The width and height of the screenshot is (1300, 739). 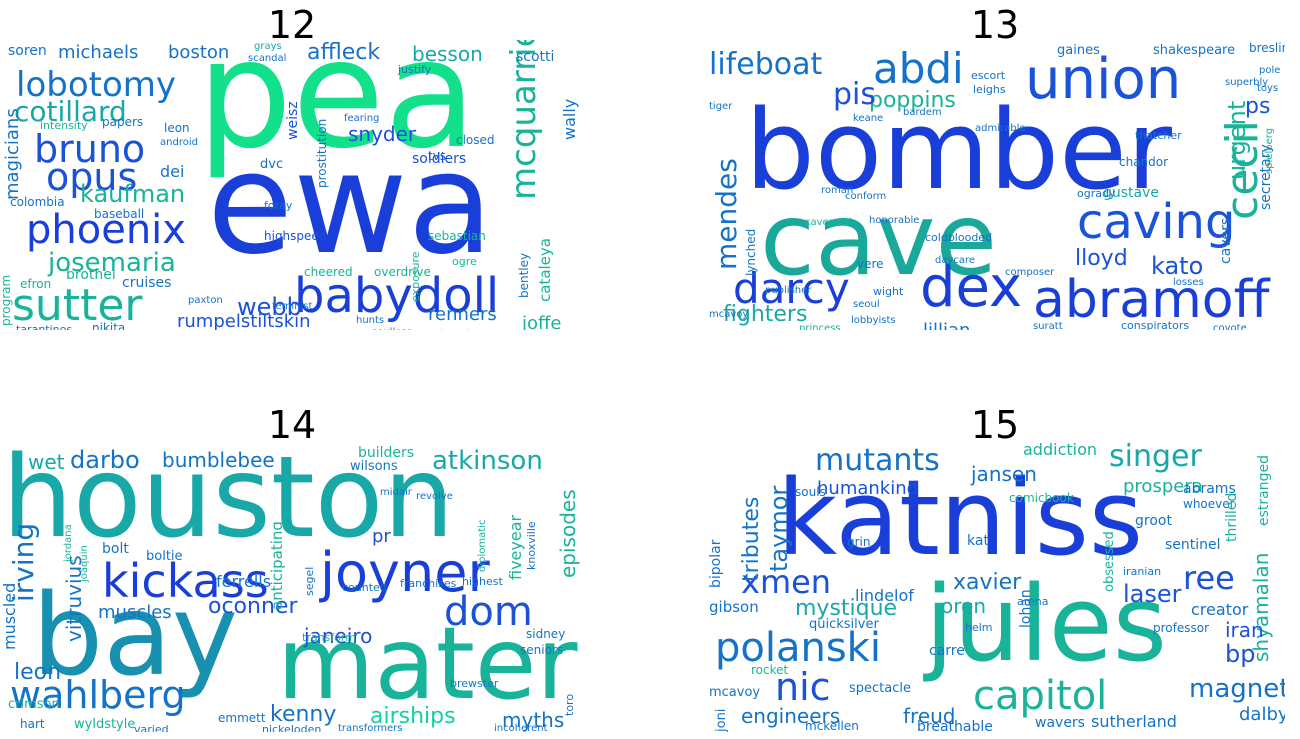 What do you see at coordinates (531, 545) in the screenshot?
I see `word: knoxville` at bounding box center [531, 545].